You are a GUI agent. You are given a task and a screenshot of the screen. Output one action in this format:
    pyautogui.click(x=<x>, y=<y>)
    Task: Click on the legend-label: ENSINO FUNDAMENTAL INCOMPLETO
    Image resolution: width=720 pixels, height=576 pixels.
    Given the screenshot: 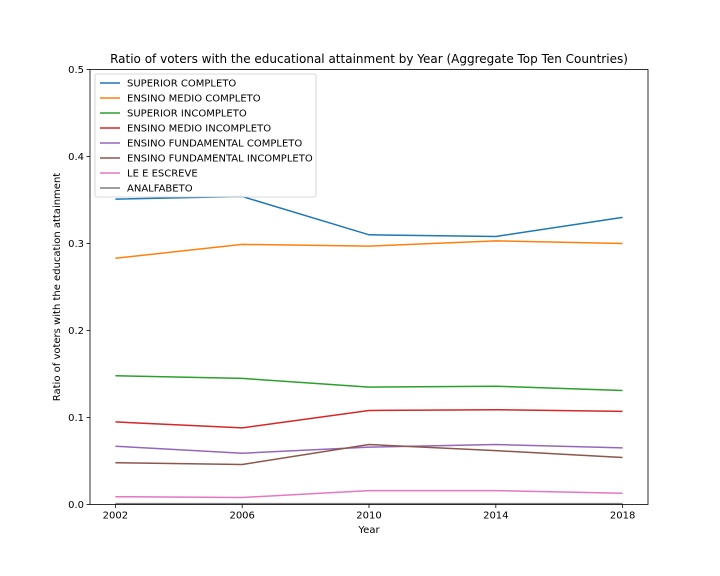 What is the action you would take?
    pyautogui.click(x=220, y=159)
    